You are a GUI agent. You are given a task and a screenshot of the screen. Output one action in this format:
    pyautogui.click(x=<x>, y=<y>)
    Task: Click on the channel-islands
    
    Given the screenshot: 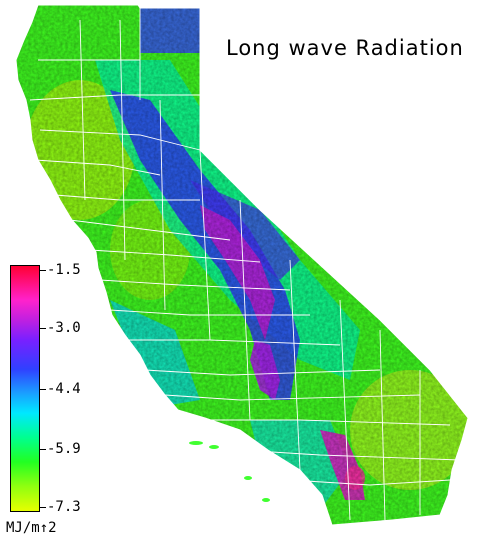 What is the action you would take?
    pyautogui.click(x=229, y=471)
    